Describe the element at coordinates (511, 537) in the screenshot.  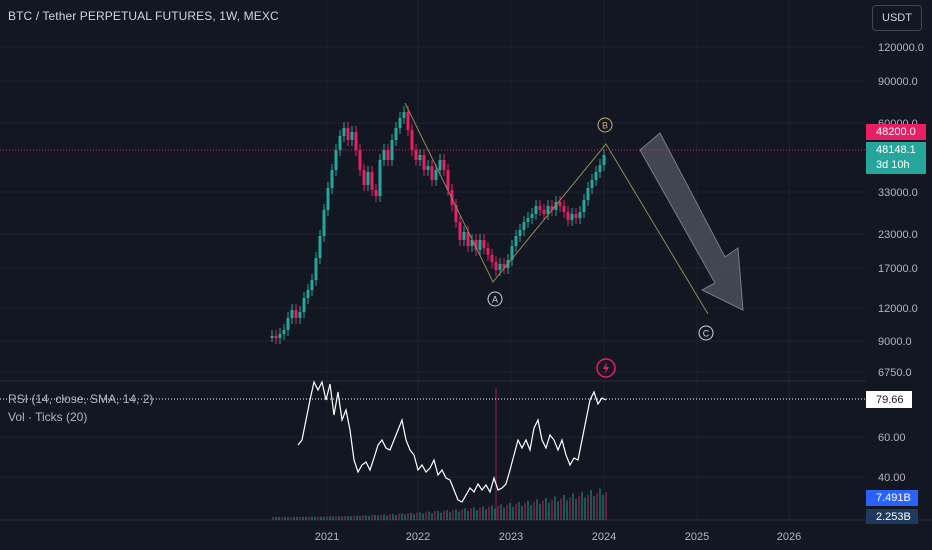
I see `time-tick-label: 2023` at that location.